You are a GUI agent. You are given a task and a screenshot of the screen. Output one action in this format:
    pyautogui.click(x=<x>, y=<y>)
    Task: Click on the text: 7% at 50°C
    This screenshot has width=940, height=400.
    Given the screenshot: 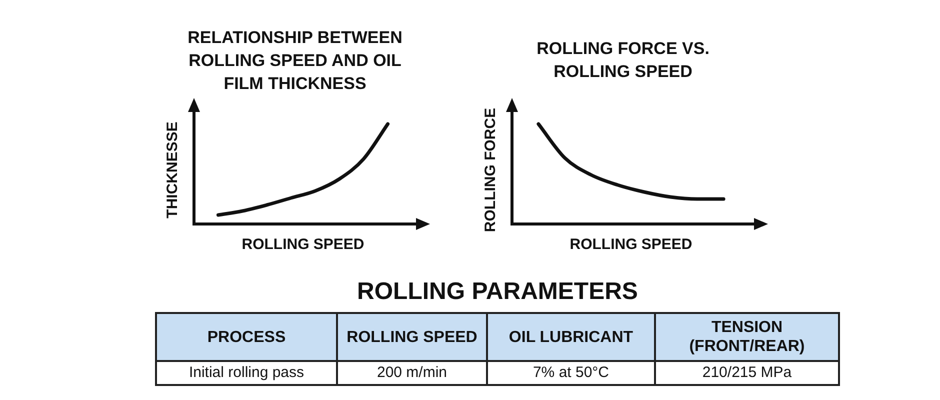 What is the action you would take?
    pyautogui.click(x=571, y=373)
    